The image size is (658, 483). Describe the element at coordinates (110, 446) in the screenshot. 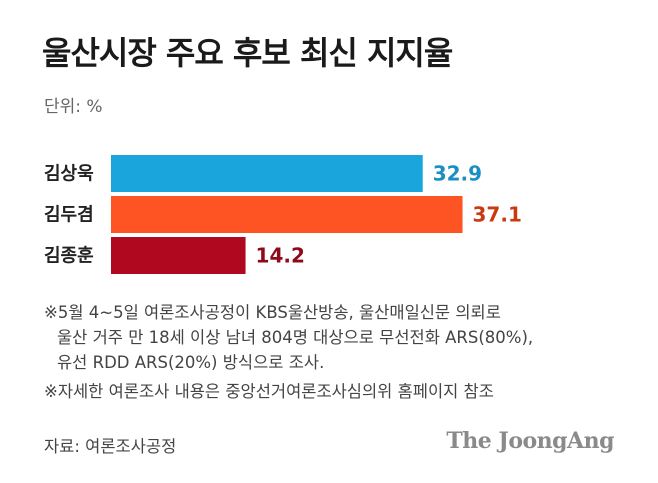

I see `source-label: 자료: 여론조사공정` at that location.